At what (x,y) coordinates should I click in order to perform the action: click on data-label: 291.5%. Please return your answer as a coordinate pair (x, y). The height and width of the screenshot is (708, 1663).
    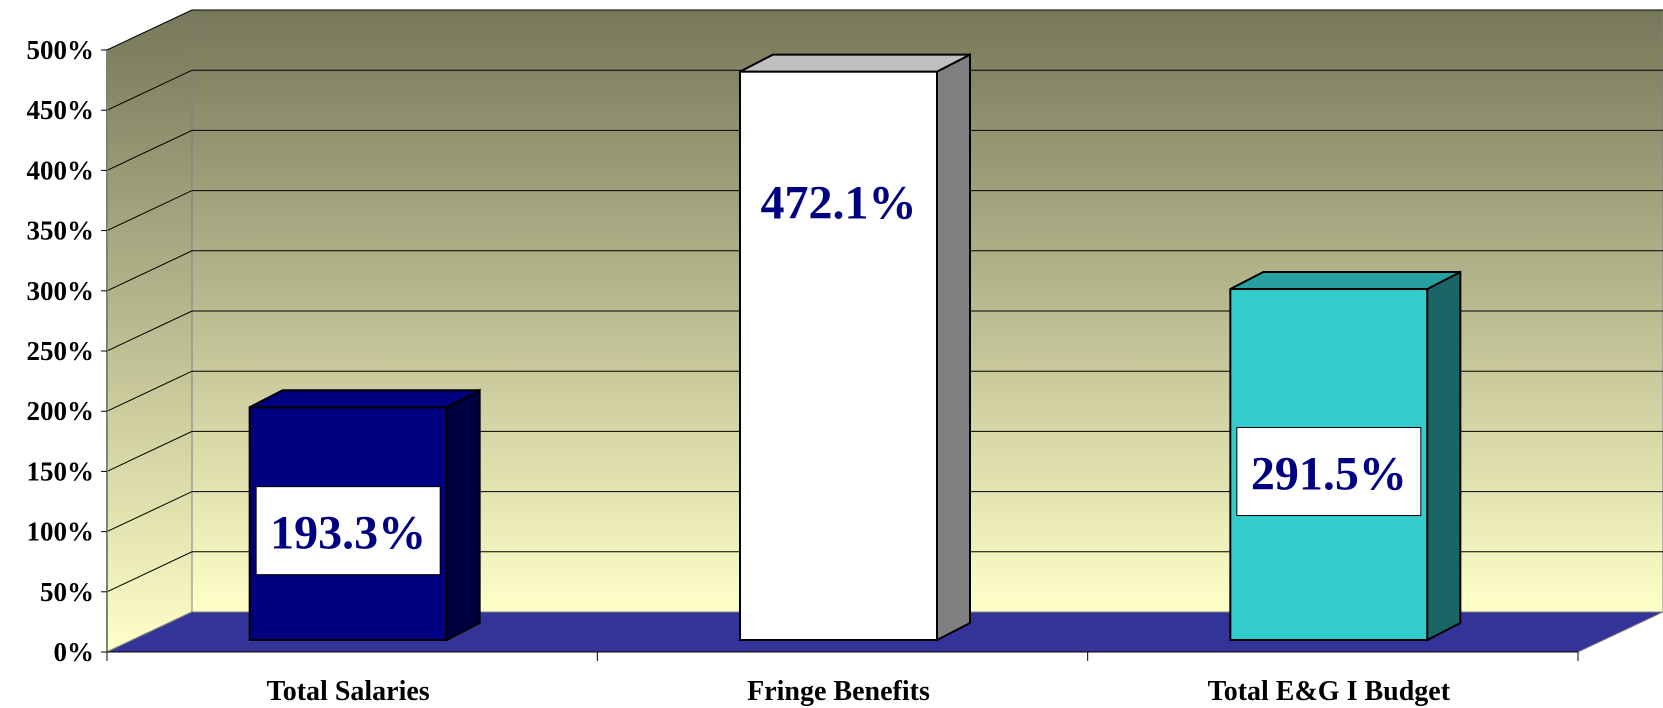
    Looking at the image, I should click on (1329, 474).